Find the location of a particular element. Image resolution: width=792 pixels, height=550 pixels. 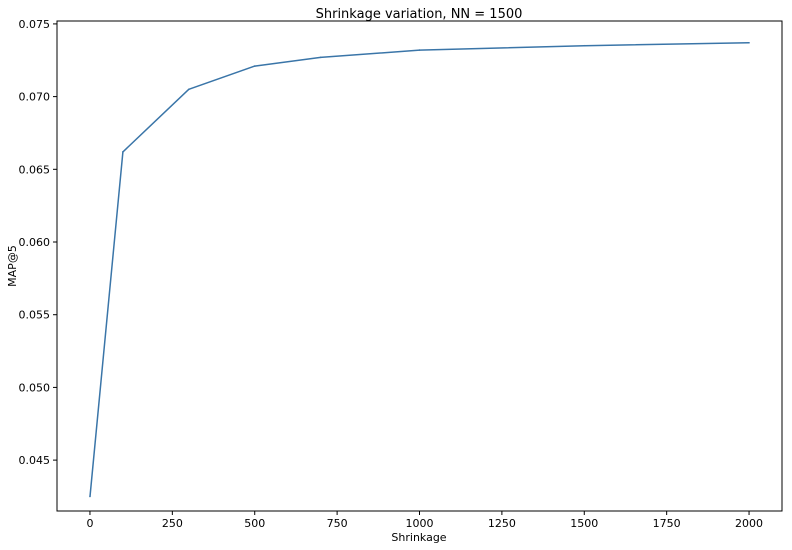

x-tick-label: 500 is located at coordinates (254, 523).